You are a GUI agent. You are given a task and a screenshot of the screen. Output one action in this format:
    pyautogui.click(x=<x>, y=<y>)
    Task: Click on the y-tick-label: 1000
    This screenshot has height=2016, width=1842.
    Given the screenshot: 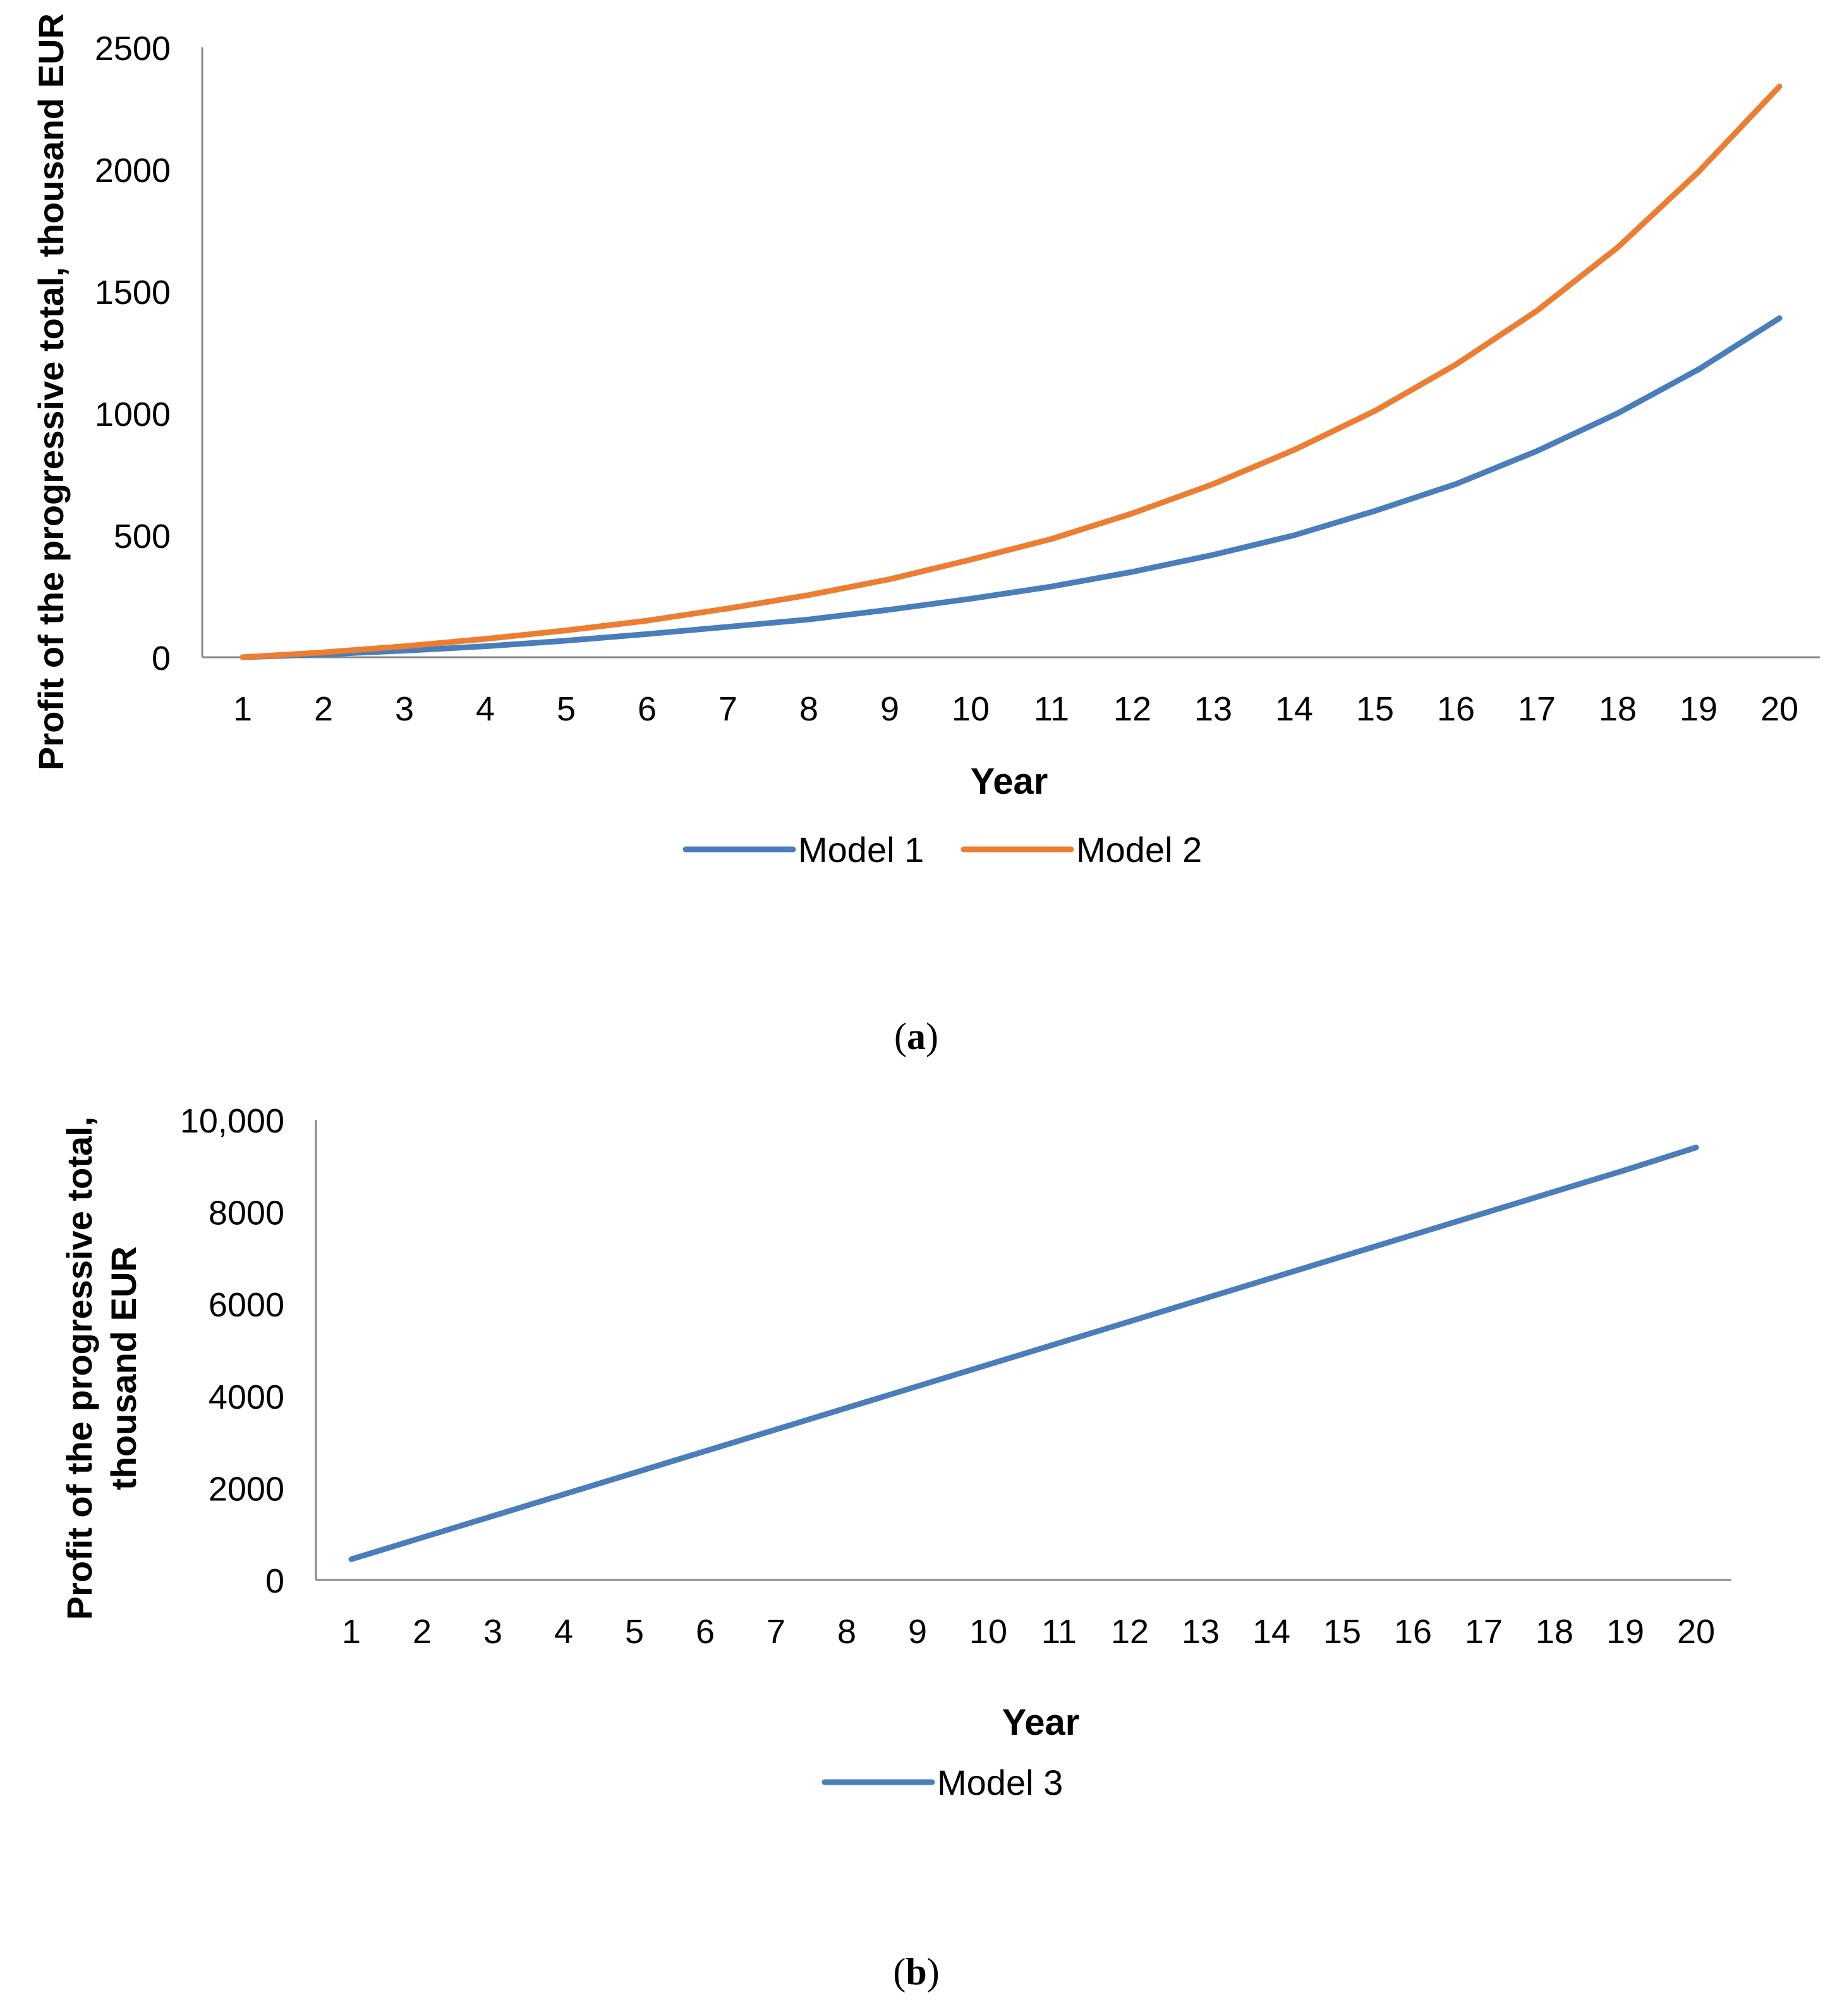 What is the action you would take?
    pyautogui.click(x=133, y=415)
    